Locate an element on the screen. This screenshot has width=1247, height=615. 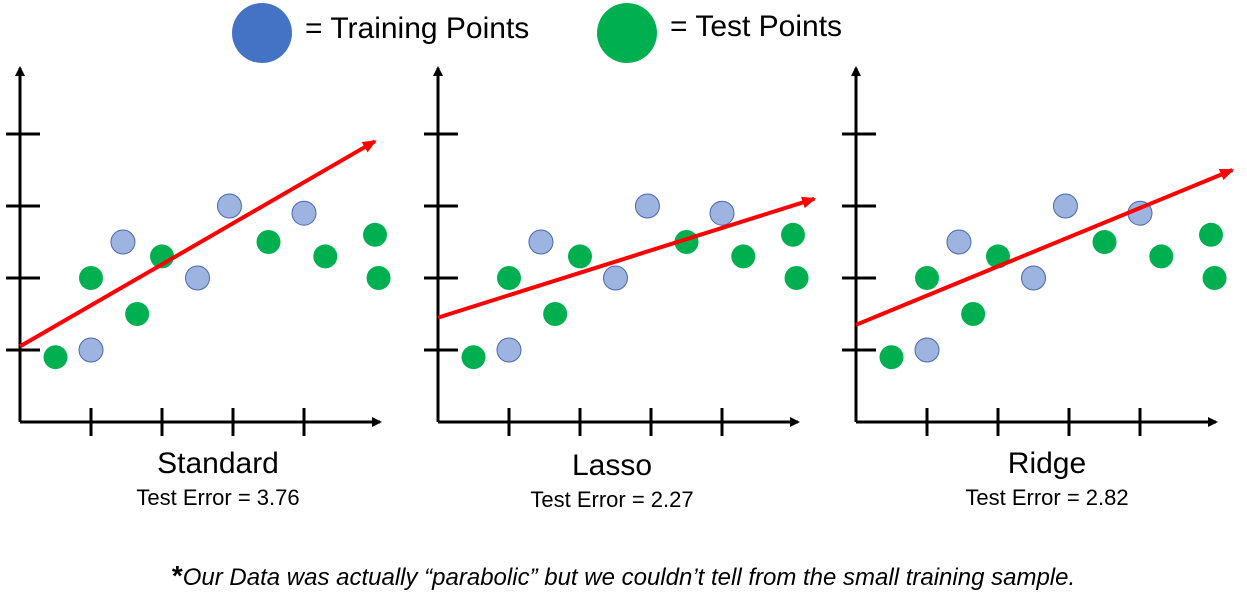
panel-error-ridge: Test Error = 2.82 is located at coordinates (1047, 497).